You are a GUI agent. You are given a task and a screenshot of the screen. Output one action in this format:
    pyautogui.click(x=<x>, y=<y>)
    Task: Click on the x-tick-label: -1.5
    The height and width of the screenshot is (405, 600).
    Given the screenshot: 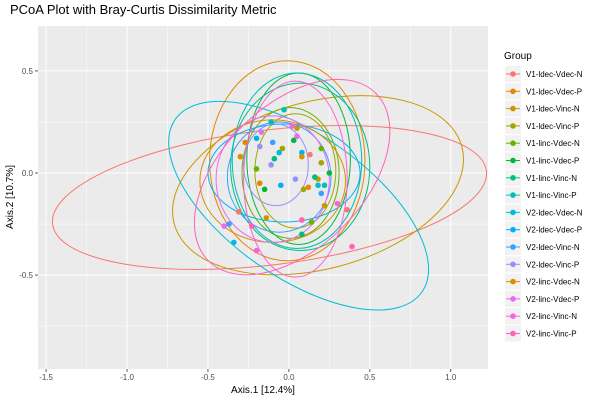 What is the action you would take?
    pyautogui.click(x=46, y=377)
    